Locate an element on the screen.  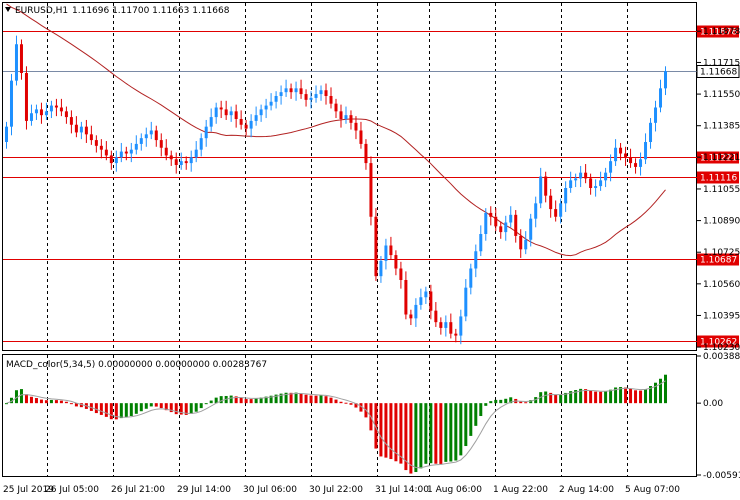
price-tick-label: 1.11878 is located at coordinates (721, 32).